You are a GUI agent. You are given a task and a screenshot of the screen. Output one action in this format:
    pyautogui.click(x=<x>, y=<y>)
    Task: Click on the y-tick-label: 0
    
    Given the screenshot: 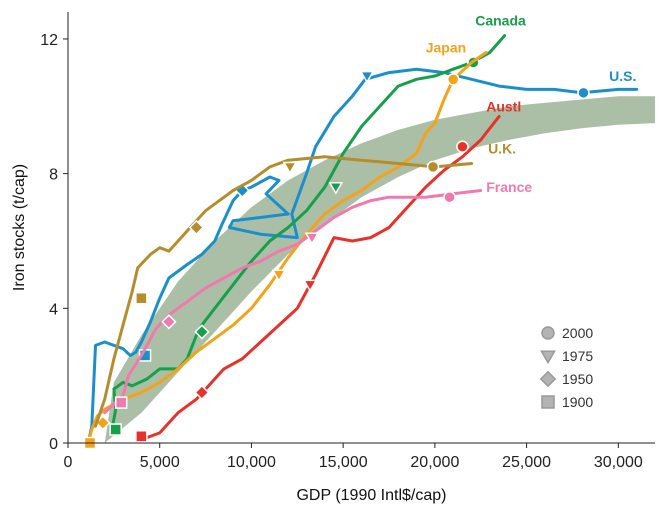 What is the action you would take?
    pyautogui.click(x=53, y=444)
    